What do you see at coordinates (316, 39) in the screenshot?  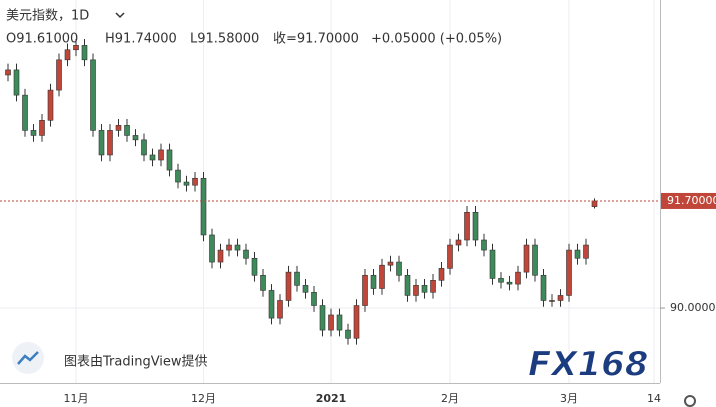 I see `ohlc-close: 收=91.70000` at bounding box center [316, 39].